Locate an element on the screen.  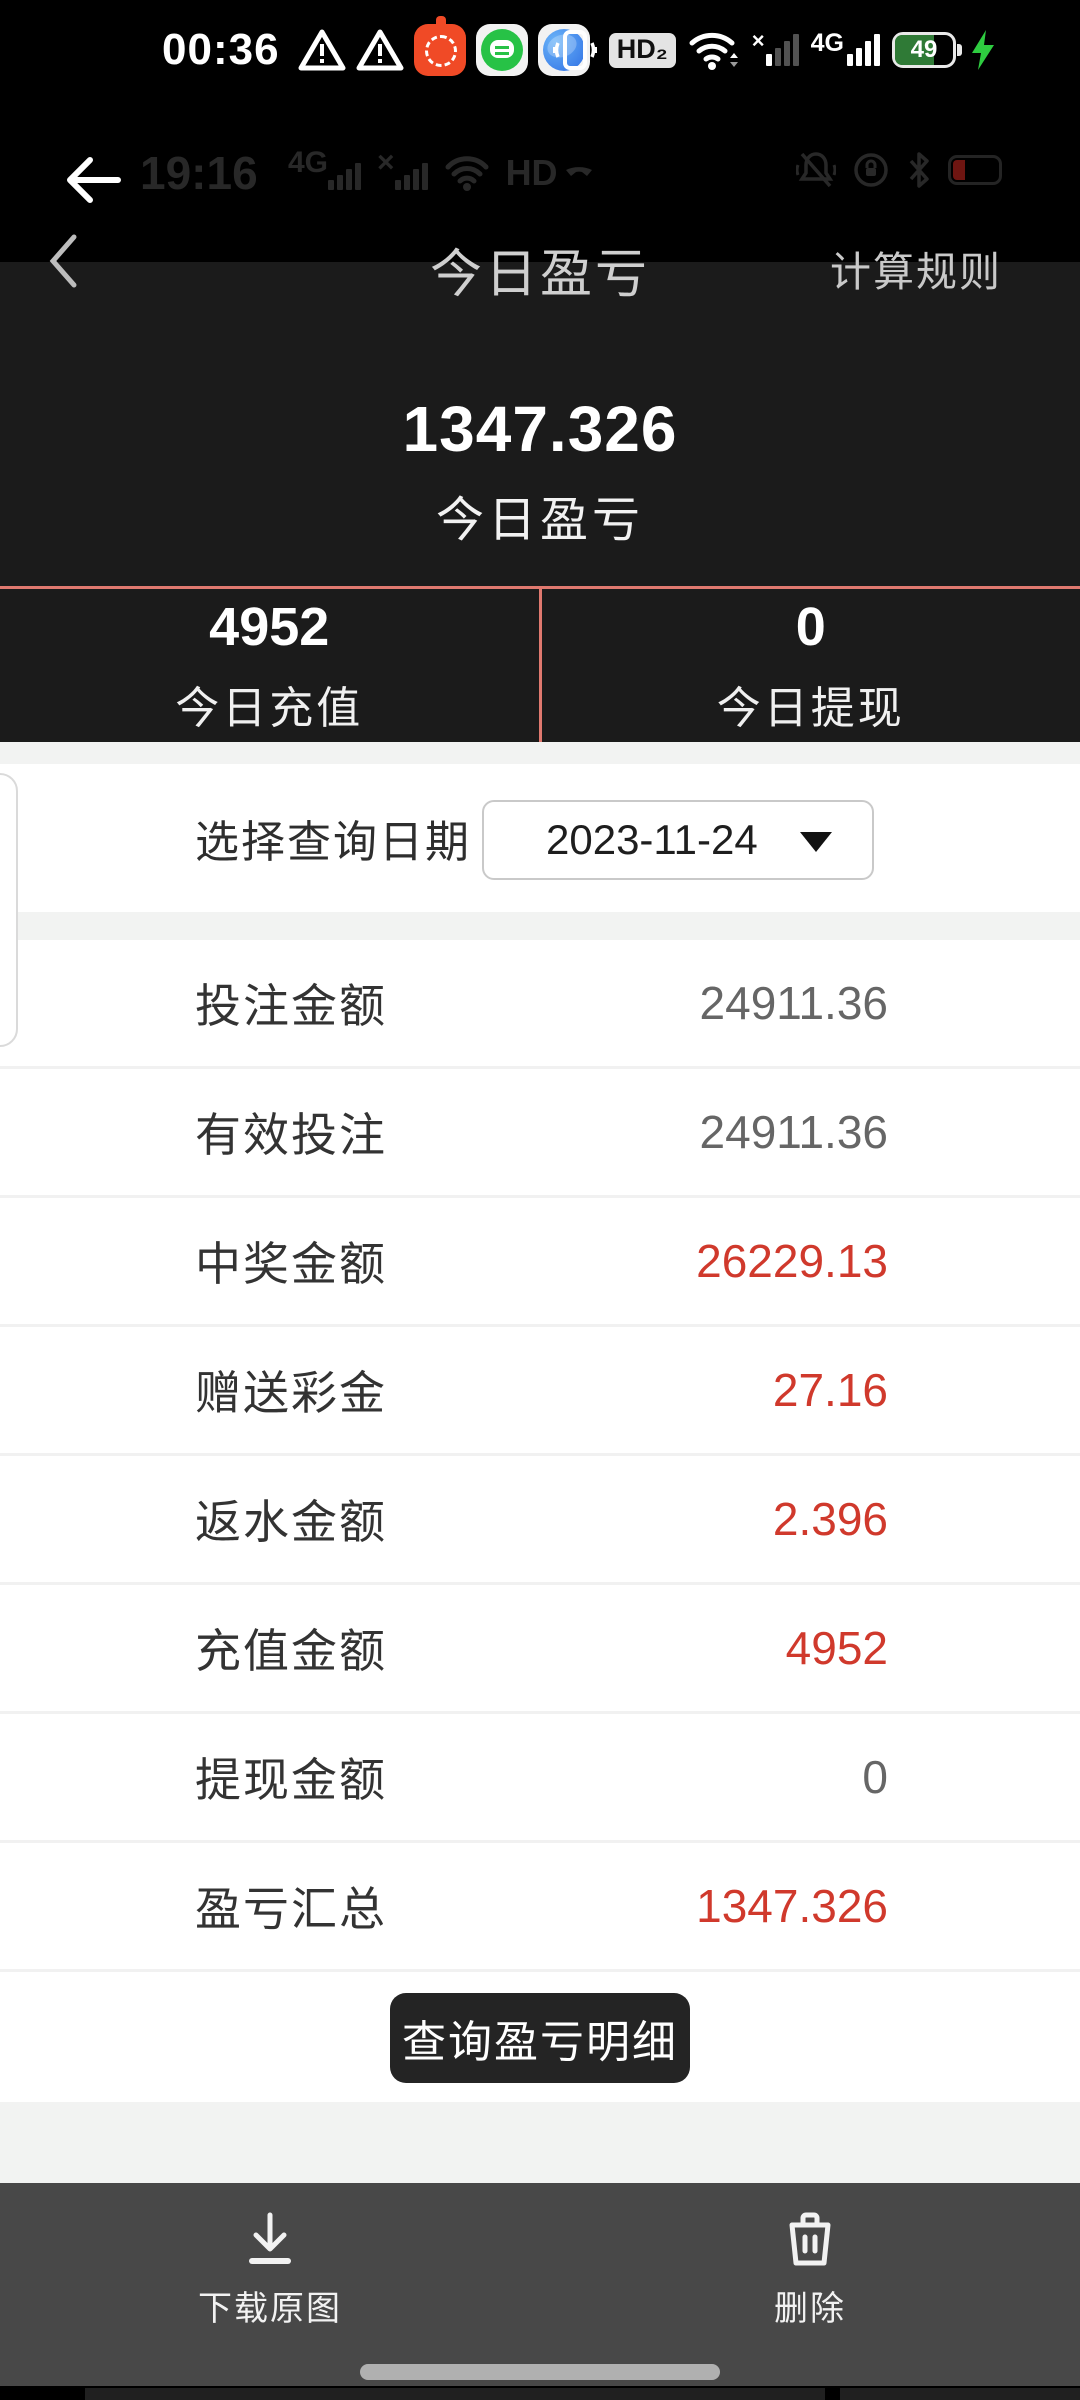
row-value: 4952 is located at coordinates (836, 1648).